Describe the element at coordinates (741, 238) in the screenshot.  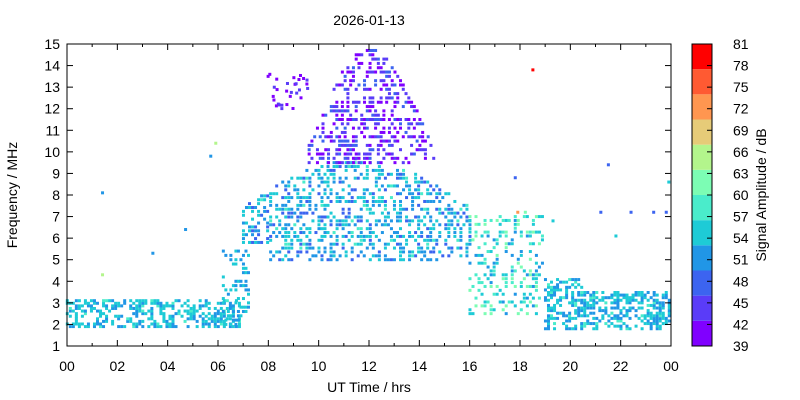
I see `colorbar-tick-label: 54` at that location.